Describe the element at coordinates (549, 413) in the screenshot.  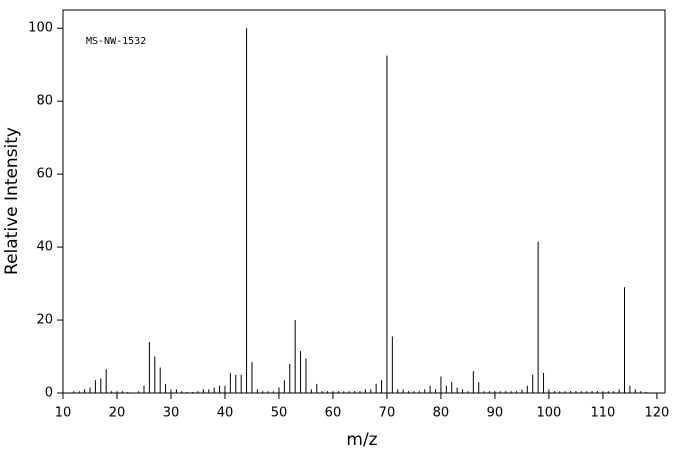
I see `x-tick-label: 100` at that location.